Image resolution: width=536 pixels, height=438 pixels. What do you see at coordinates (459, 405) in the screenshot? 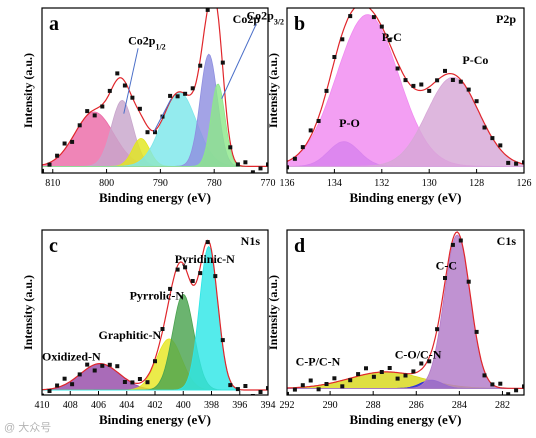
I see `x-tick-label-d-4: 284` at bounding box center [459, 405].